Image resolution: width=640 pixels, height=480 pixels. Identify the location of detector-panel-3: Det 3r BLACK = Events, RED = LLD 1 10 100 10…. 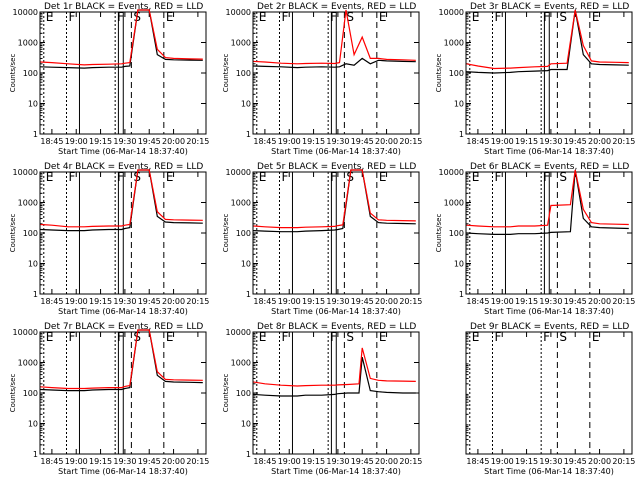
(535, 79).